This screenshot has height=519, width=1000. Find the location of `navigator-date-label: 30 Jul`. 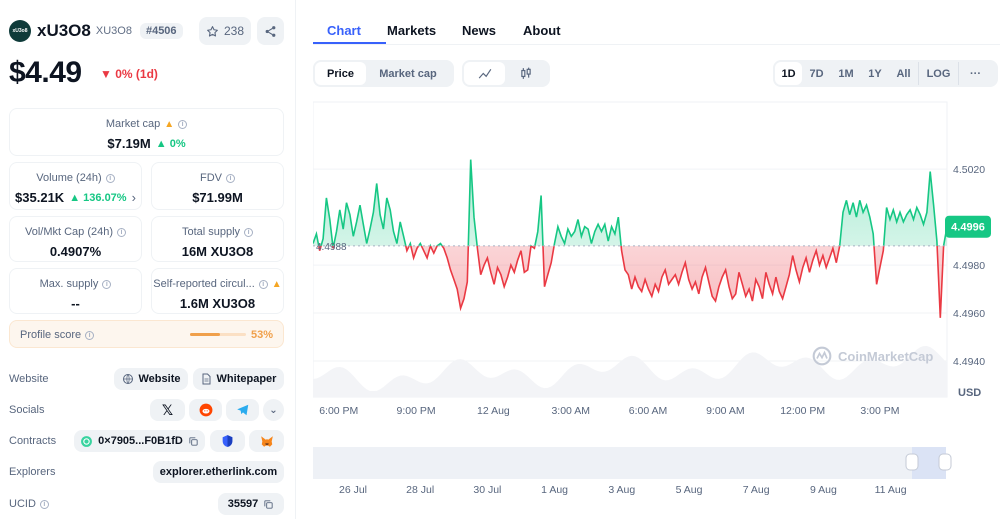

navigator-date-label: 30 Jul is located at coordinates (487, 490).